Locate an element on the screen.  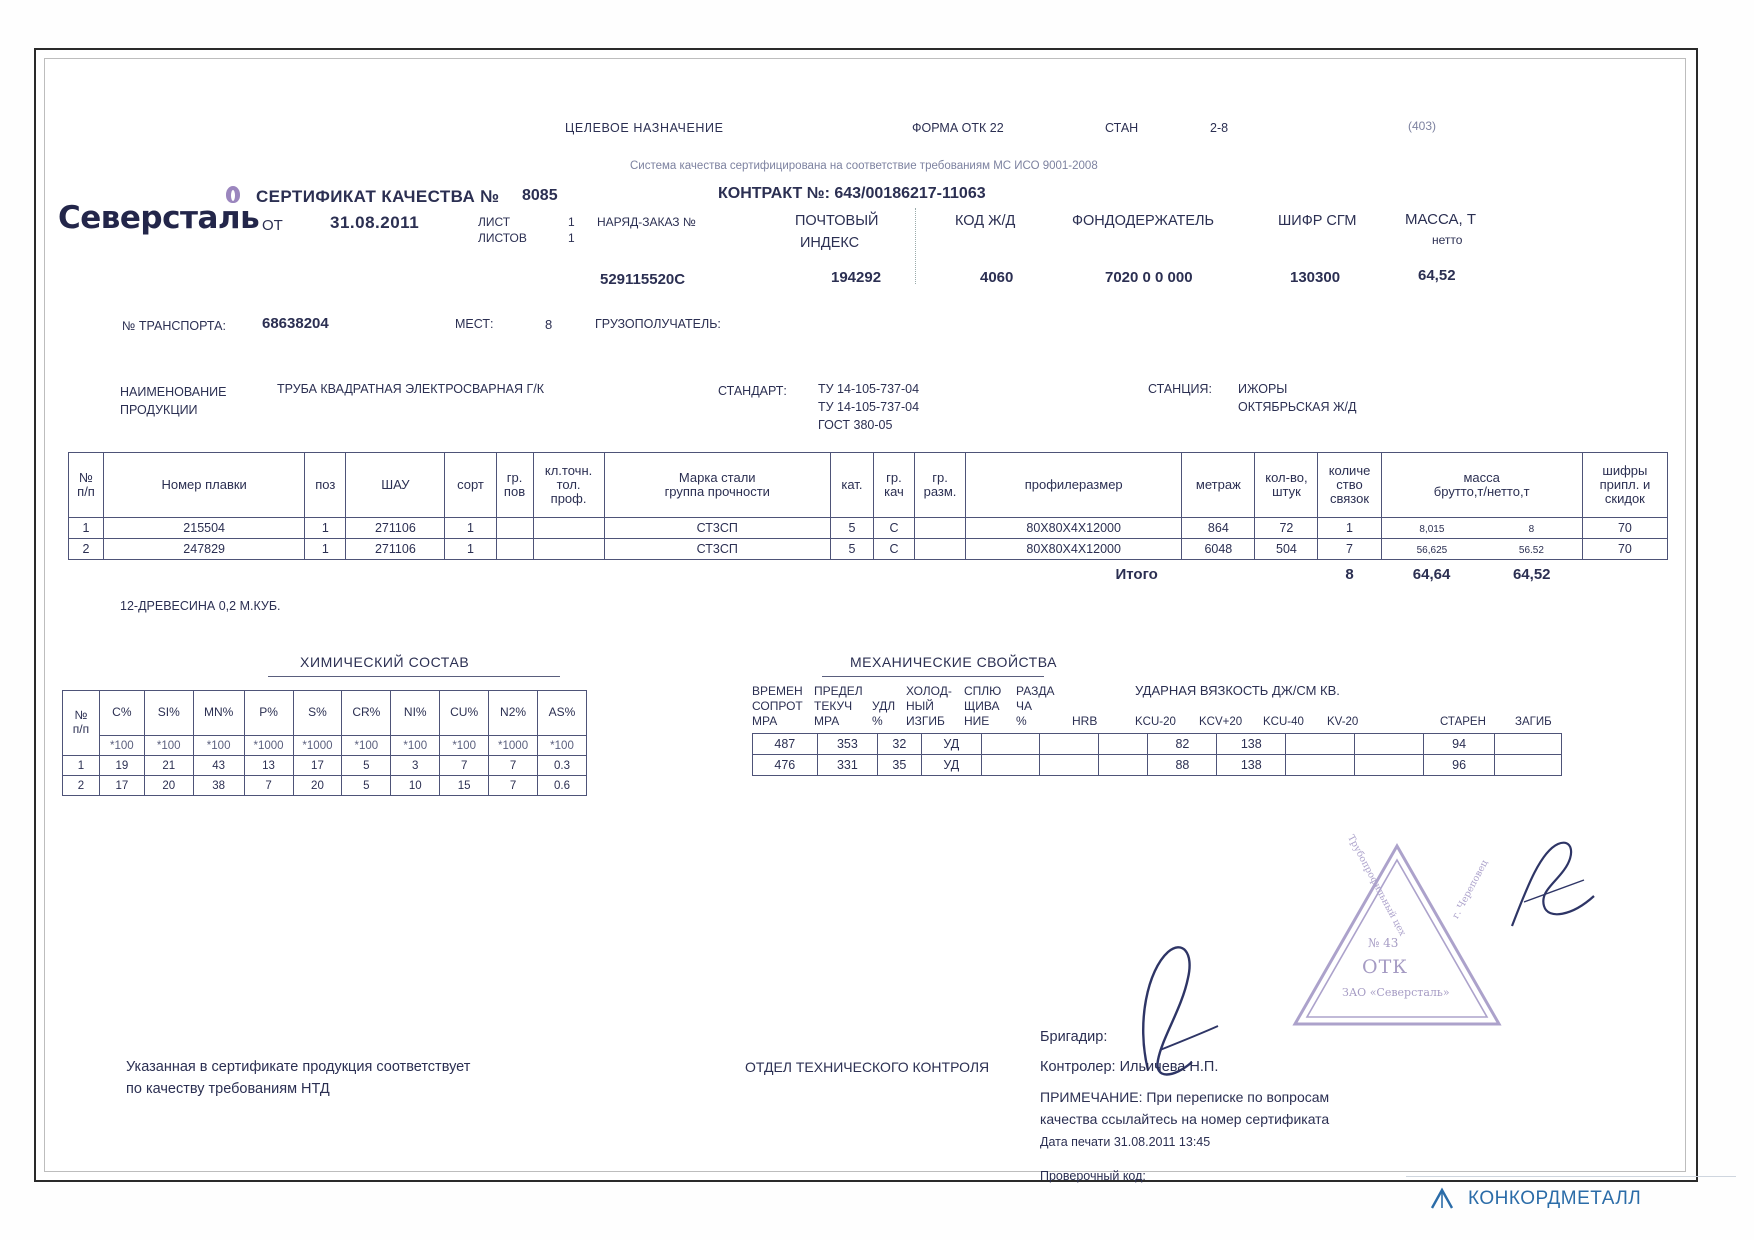
bend-label: ЗАГИБ is located at coordinates (1533, 722).